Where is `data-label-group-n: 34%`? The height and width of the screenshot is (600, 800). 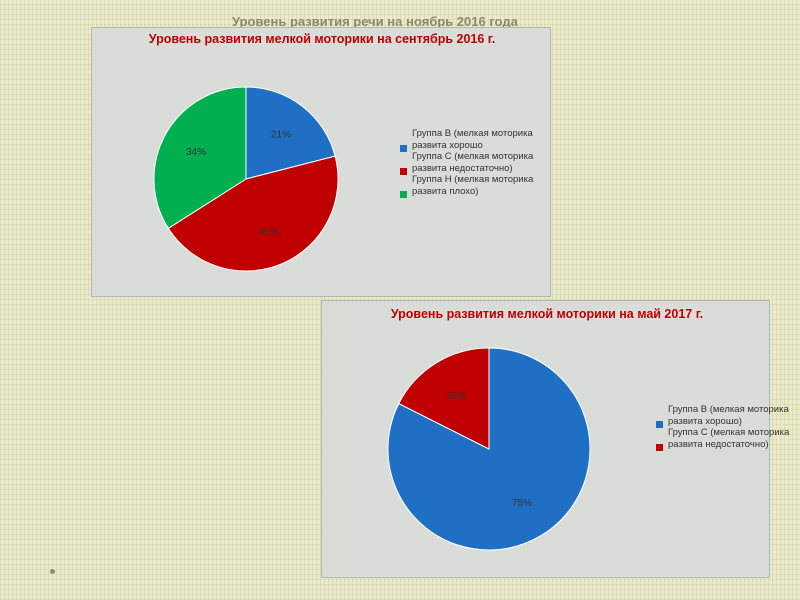
data-label-group-n: 34% is located at coordinates (196, 152).